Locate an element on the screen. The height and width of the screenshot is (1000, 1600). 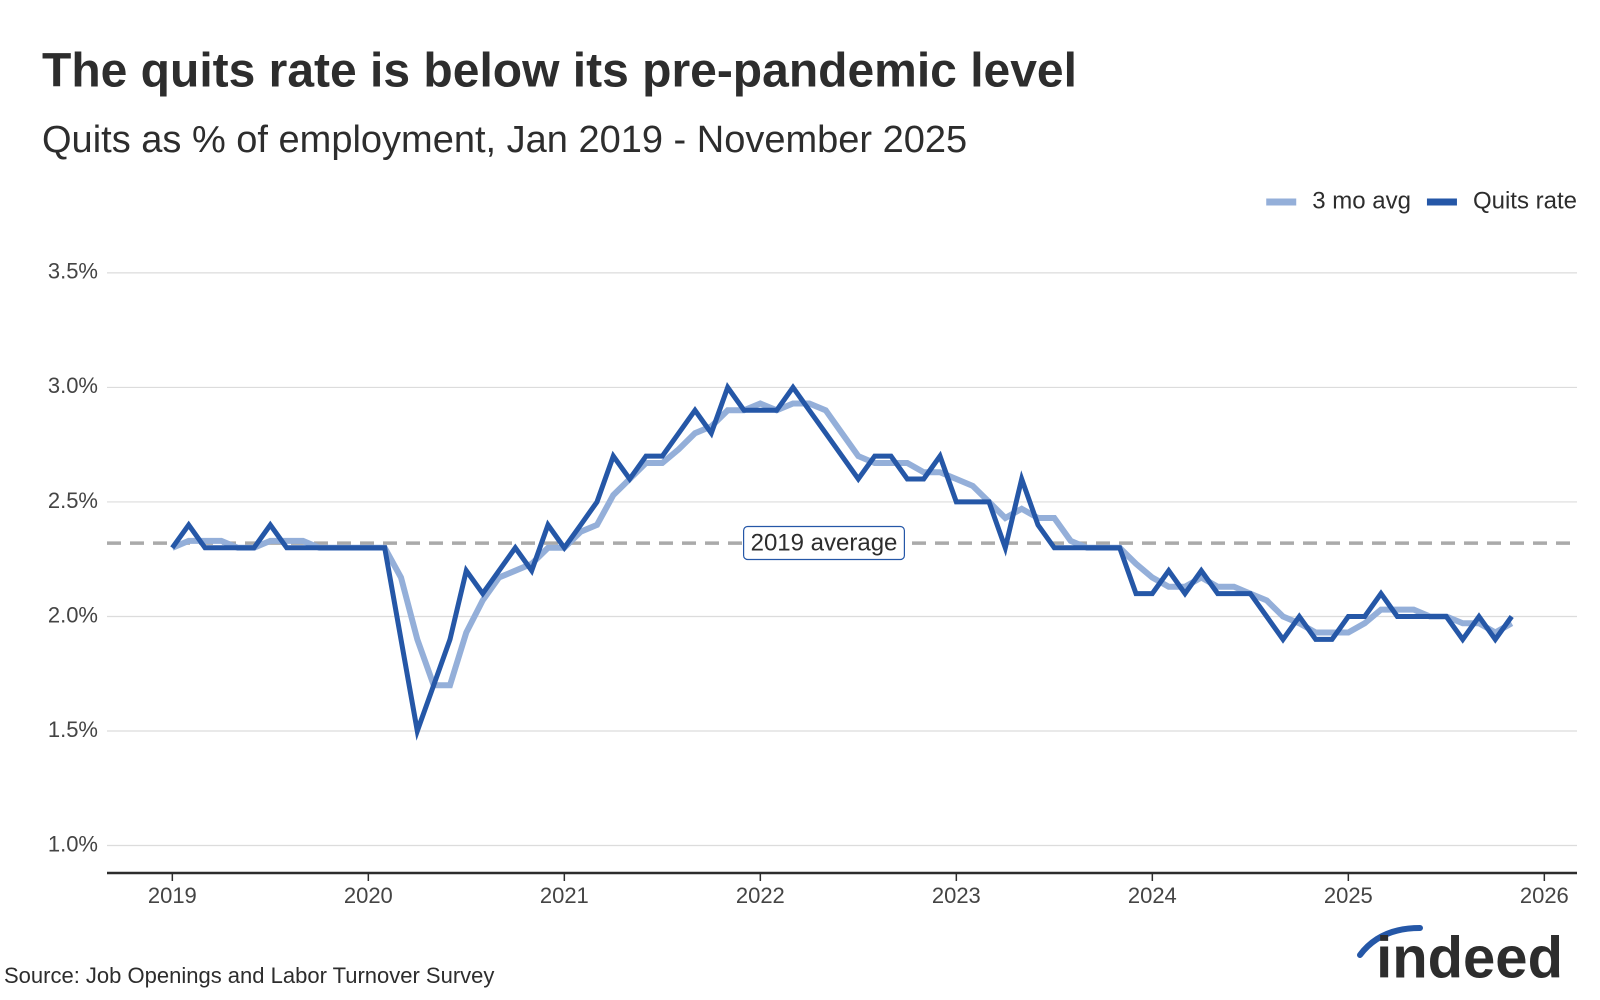
x-tick-label: 2022 is located at coordinates (760, 895).